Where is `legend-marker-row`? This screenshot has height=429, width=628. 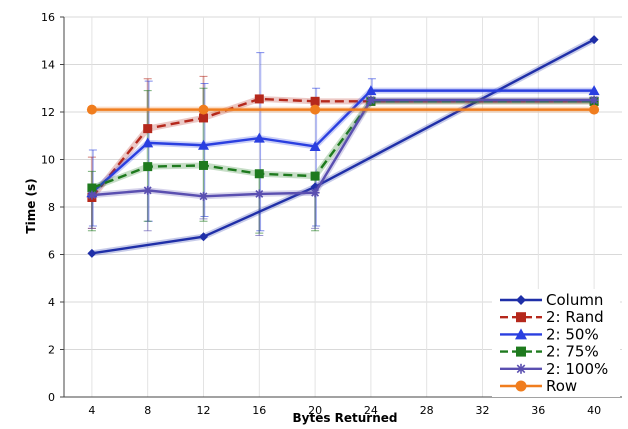
legend-marker-row is located at coordinates (521, 386).